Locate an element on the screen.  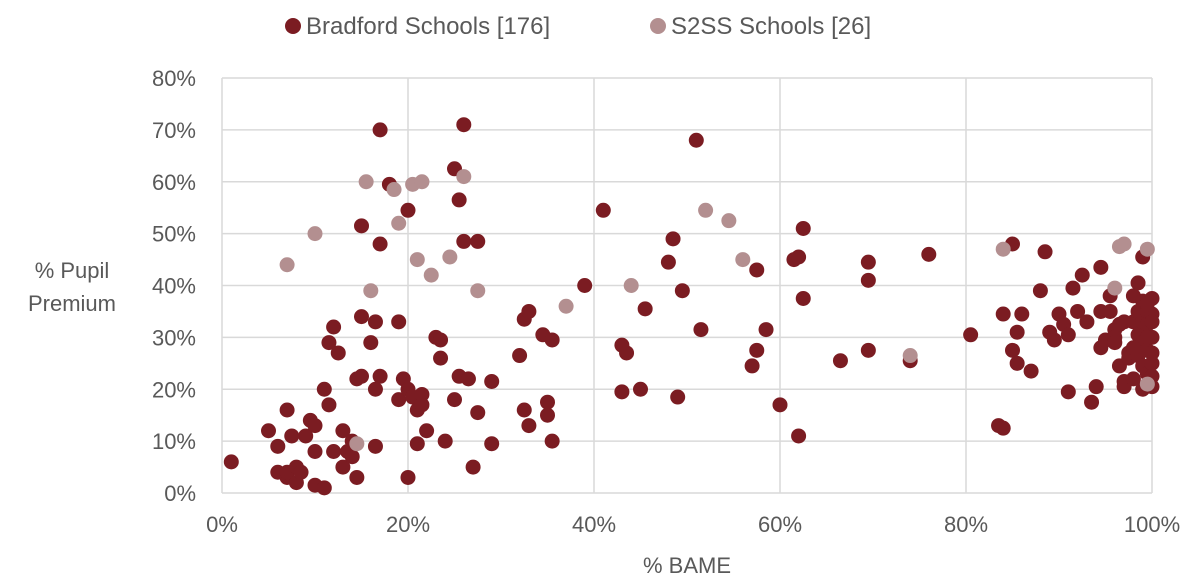
x-tick-label: 100% is located at coordinates (1152, 524).